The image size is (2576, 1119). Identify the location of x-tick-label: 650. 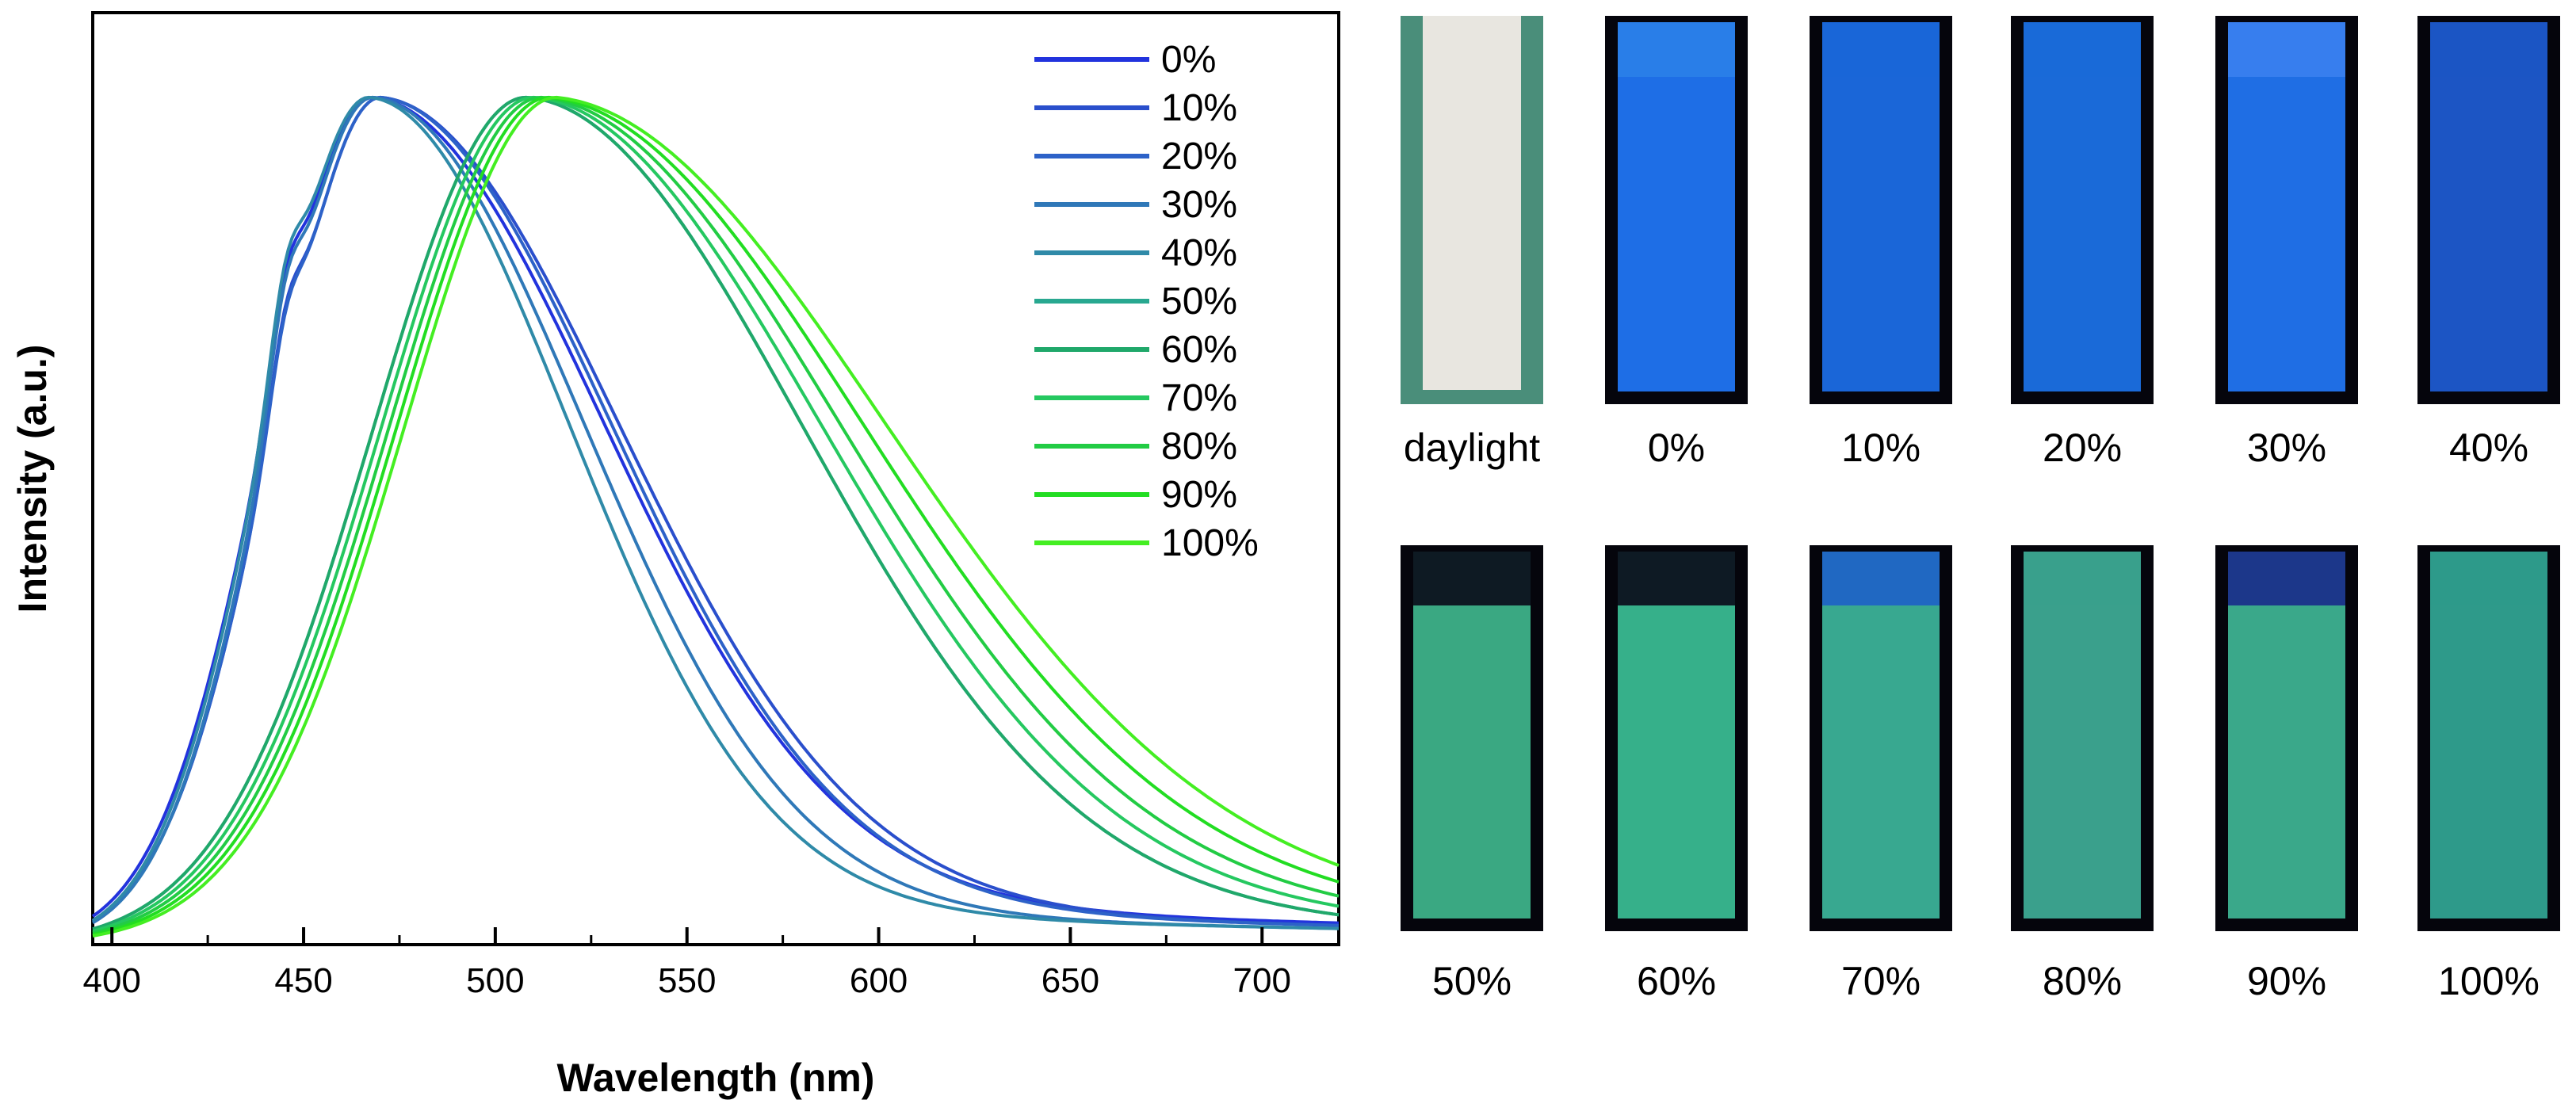
(1070, 980).